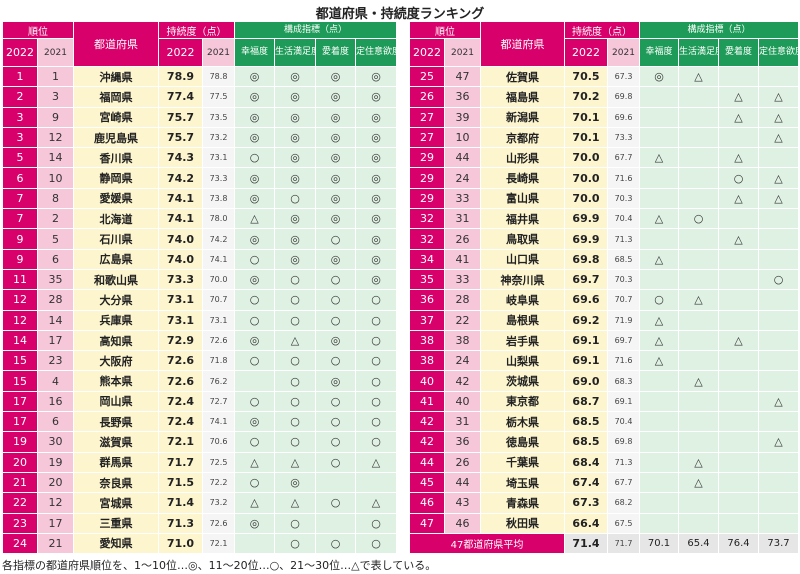  Describe the element at coordinates (487, 543) in the screenshot. I see `average-label: 47都道府県平均` at that location.